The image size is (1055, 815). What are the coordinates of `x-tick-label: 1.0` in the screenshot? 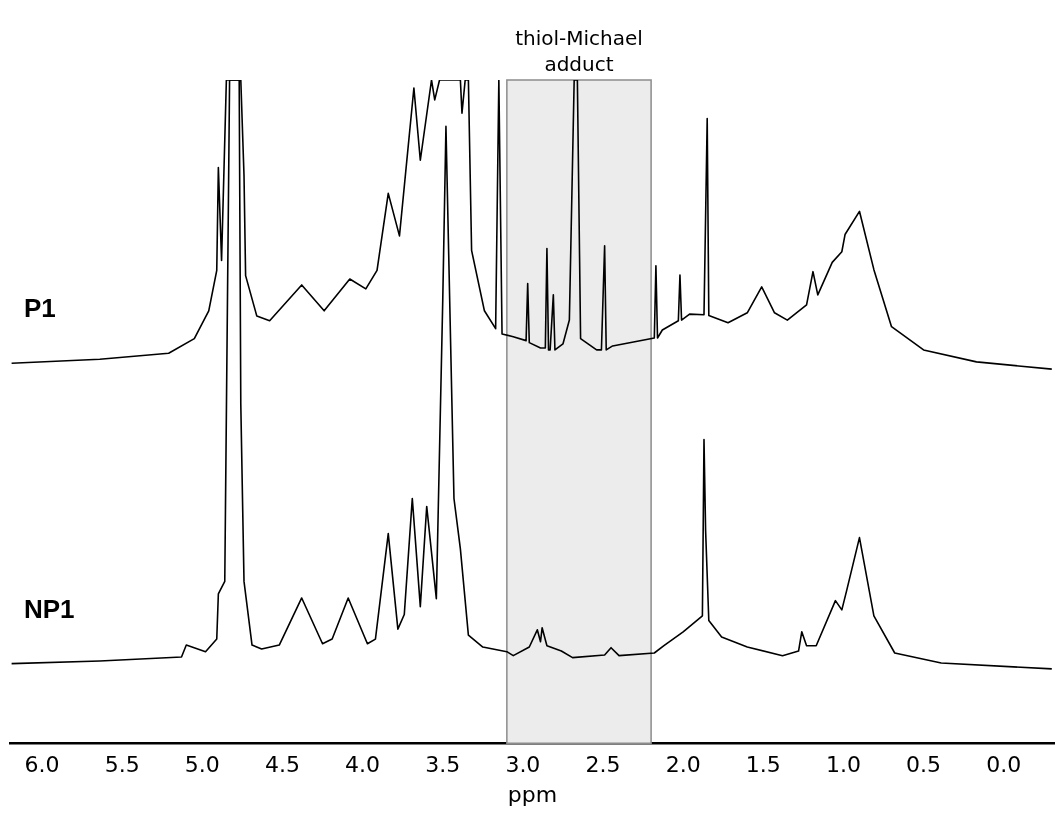 It's located at (843, 765).